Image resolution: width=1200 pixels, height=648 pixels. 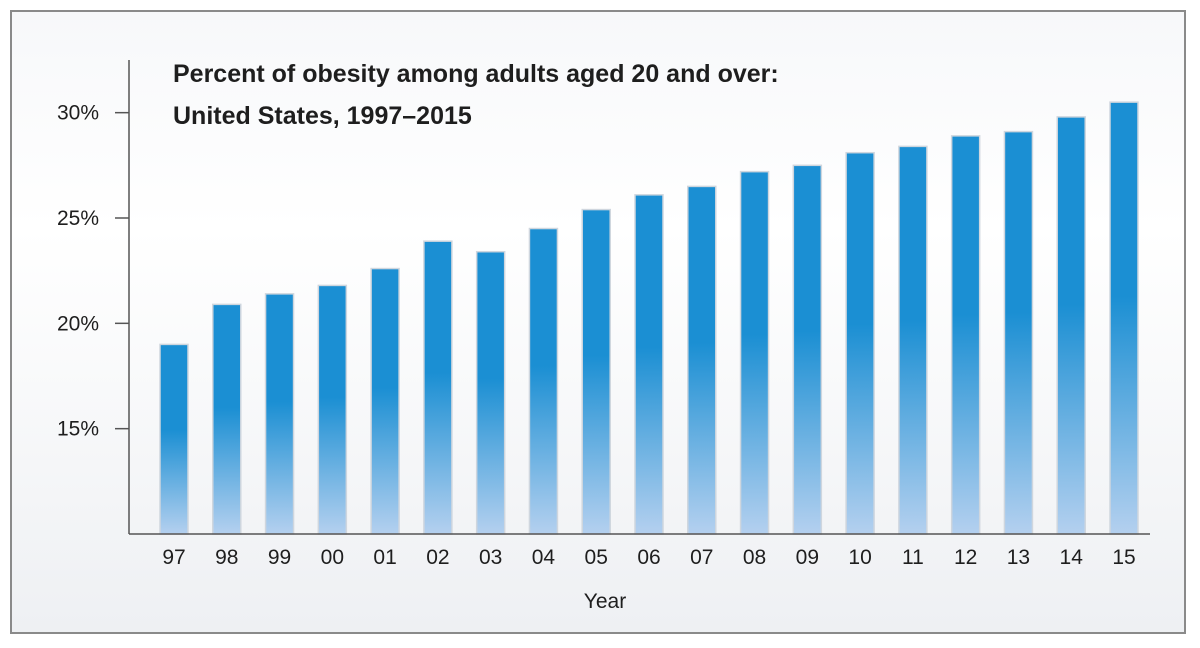 What do you see at coordinates (965, 557) in the screenshot?
I see `x-tick-label: 12` at bounding box center [965, 557].